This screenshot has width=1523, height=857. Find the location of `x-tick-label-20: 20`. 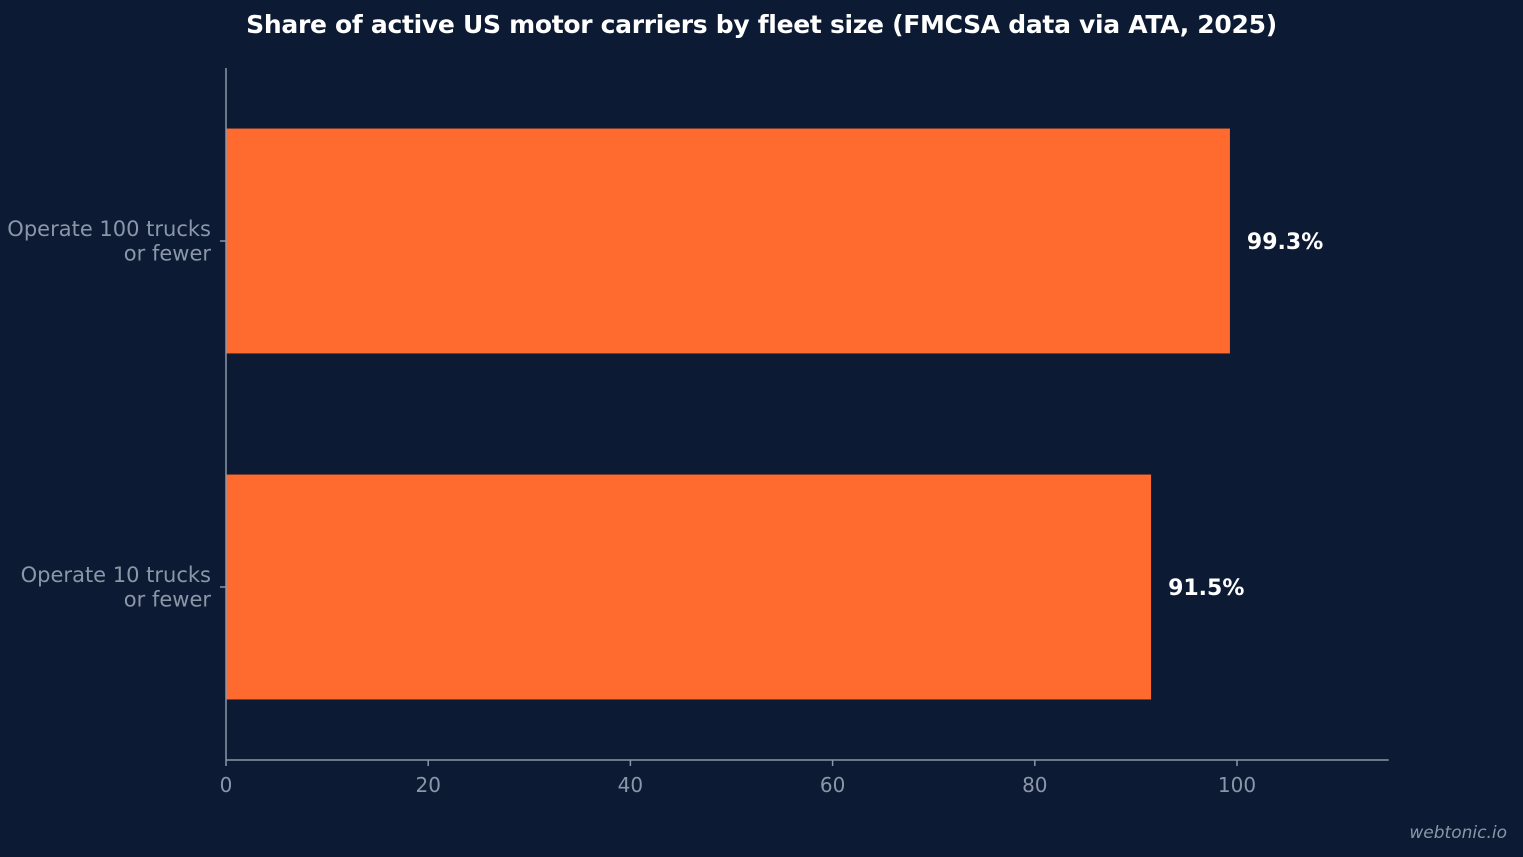

x-tick-label-20: 20 is located at coordinates (427, 785).